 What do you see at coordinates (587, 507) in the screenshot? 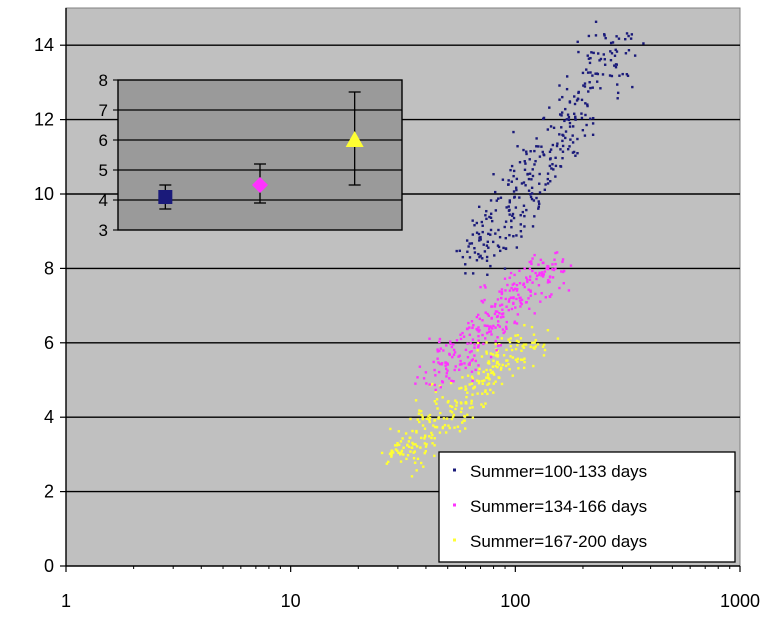
I see `legend-box` at bounding box center [587, 507].